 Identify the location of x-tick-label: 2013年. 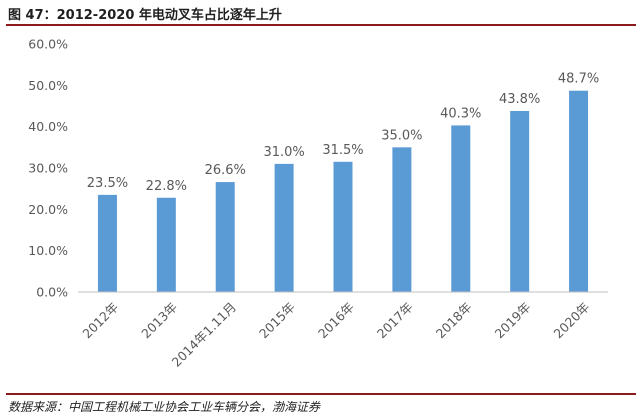
(159, 320).